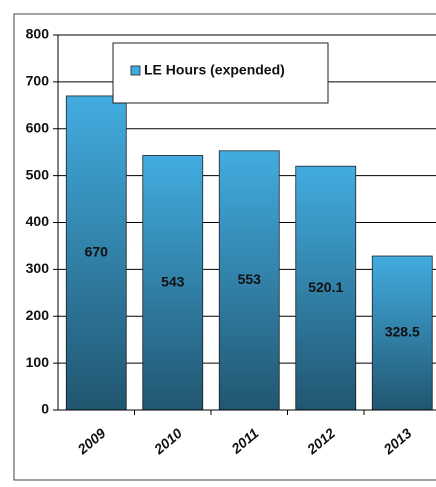  I want to click on y-tick-label: 400, so click(38, 221).